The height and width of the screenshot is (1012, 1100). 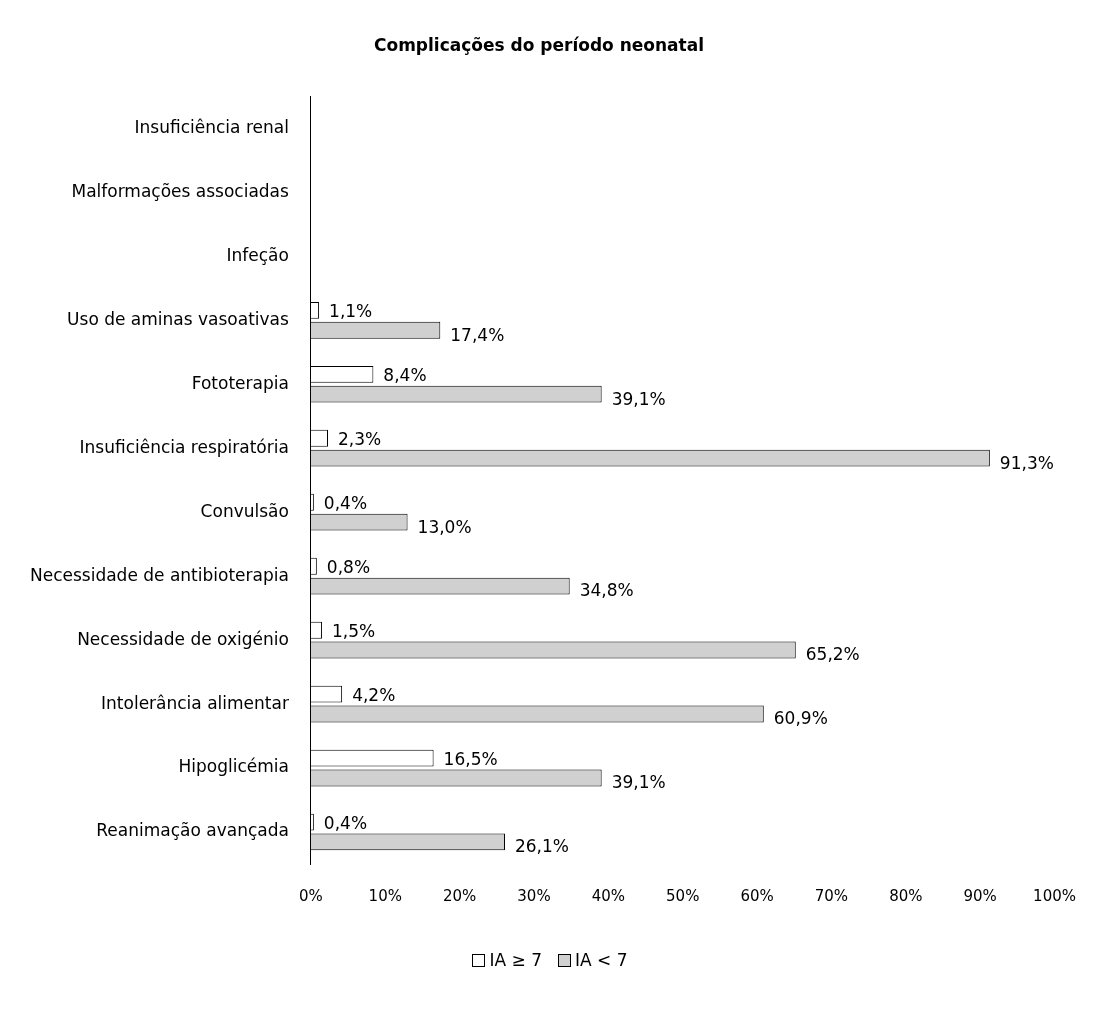 What do you see at coordinates (374, 694) in the screenshot?
I see `data-label: 4,2%` at bounding box center [374, 694].